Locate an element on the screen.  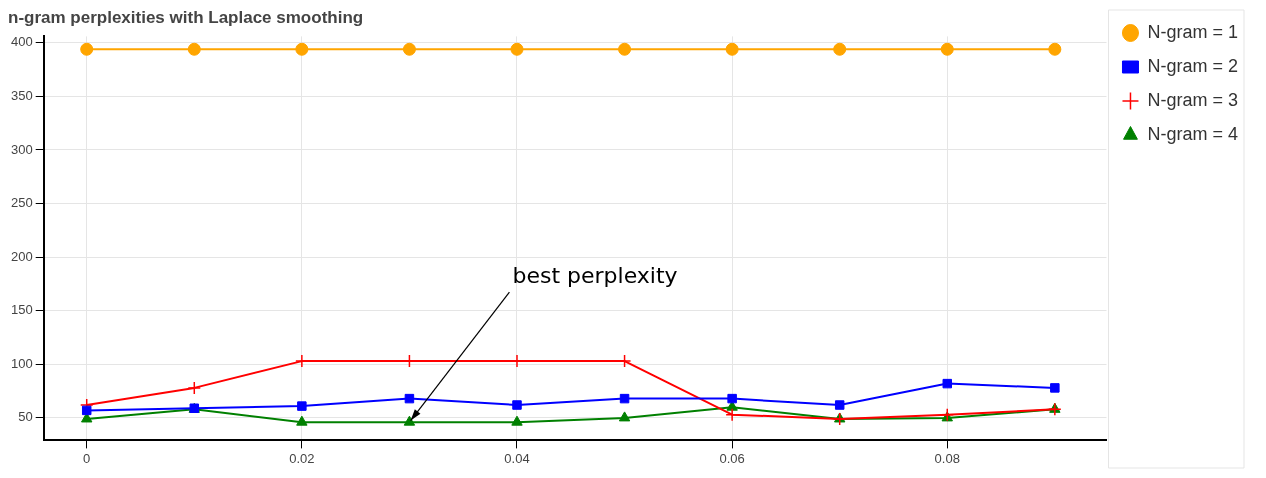
y-tick-label: 50 is located at coordinates (25, 417).